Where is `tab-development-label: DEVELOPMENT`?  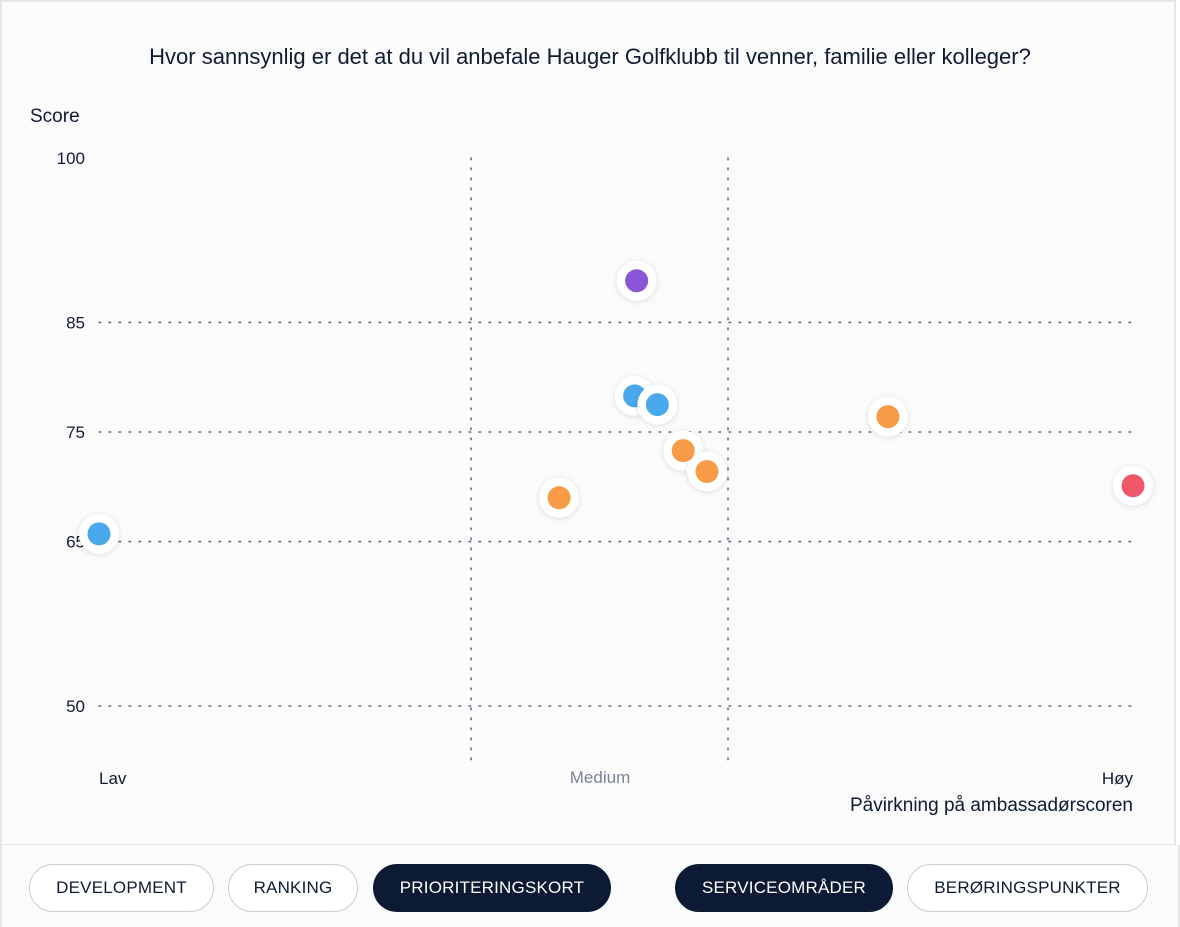
tab-development-label: DEVELOPMENT is located at coordinates (121, 887).